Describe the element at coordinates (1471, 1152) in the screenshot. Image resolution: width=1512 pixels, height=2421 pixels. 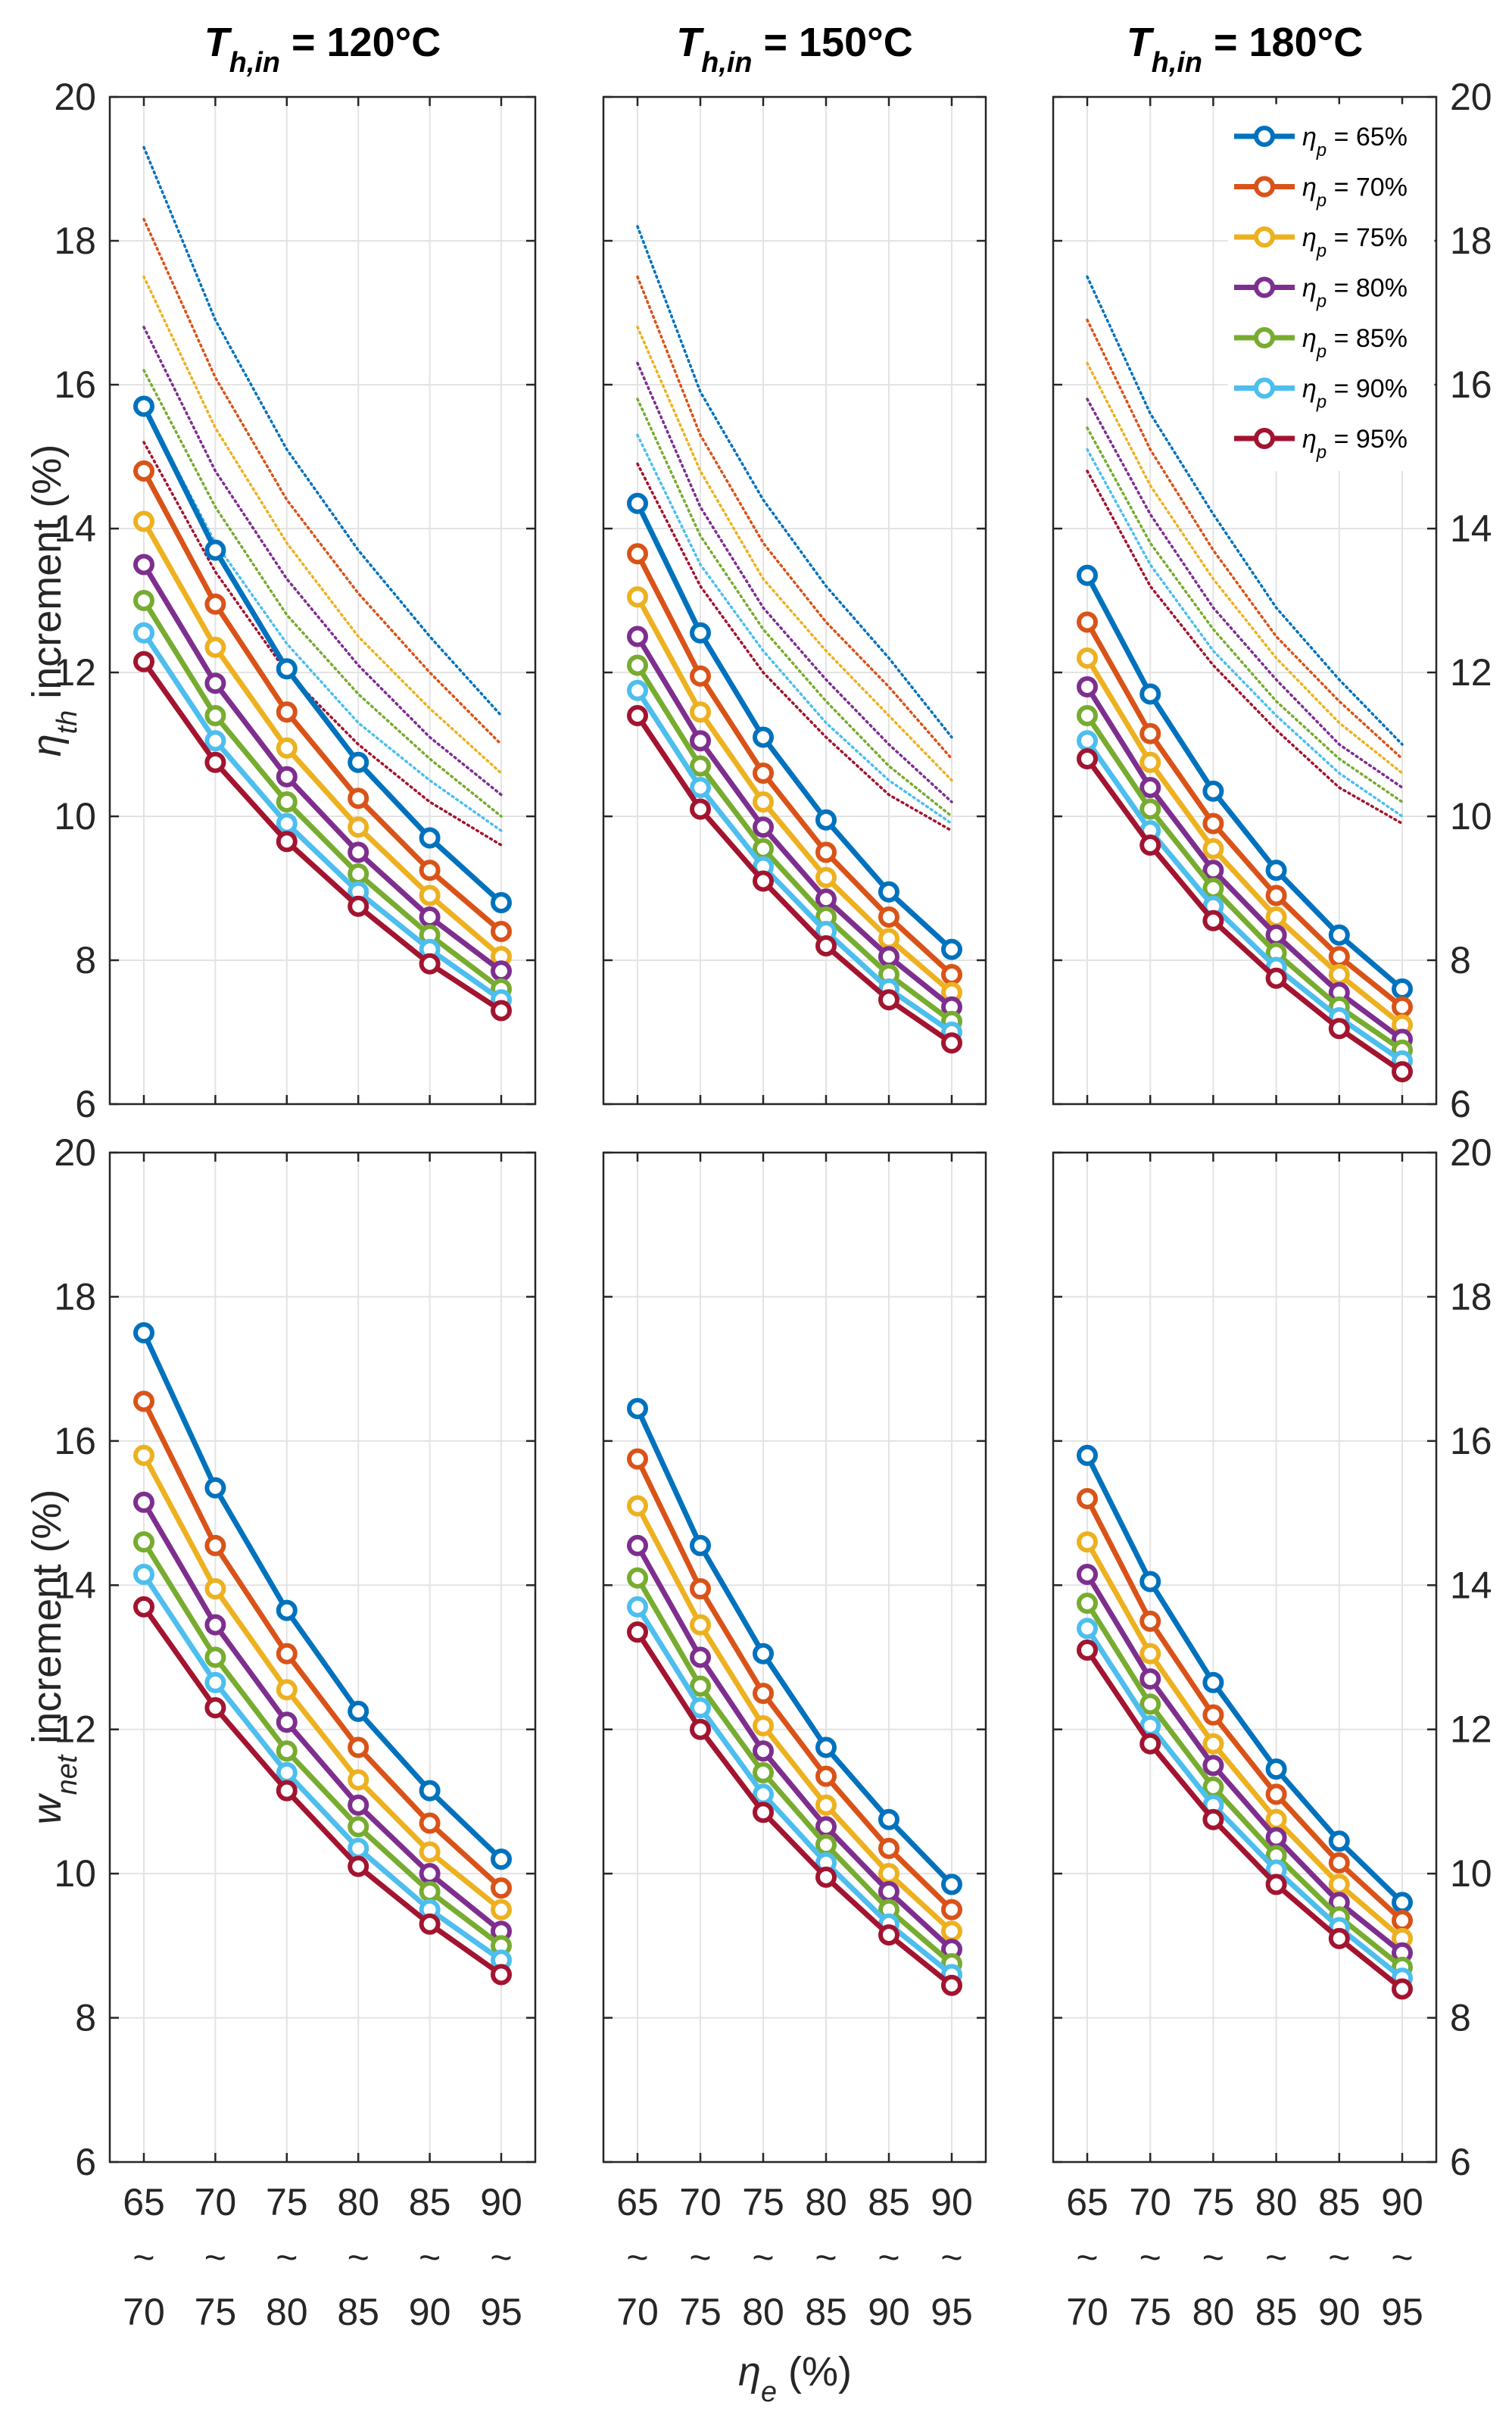
I see `panel-bottom-3-ytick-label: 20` at that location.